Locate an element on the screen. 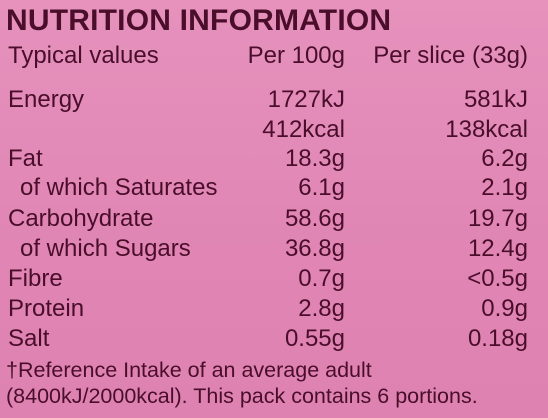 The width and height of the screenshot is (548, 418). nutrient-row-carbohydrate: Carbohydrate 58.6g 19.7g is located at coordinates (274, 219).